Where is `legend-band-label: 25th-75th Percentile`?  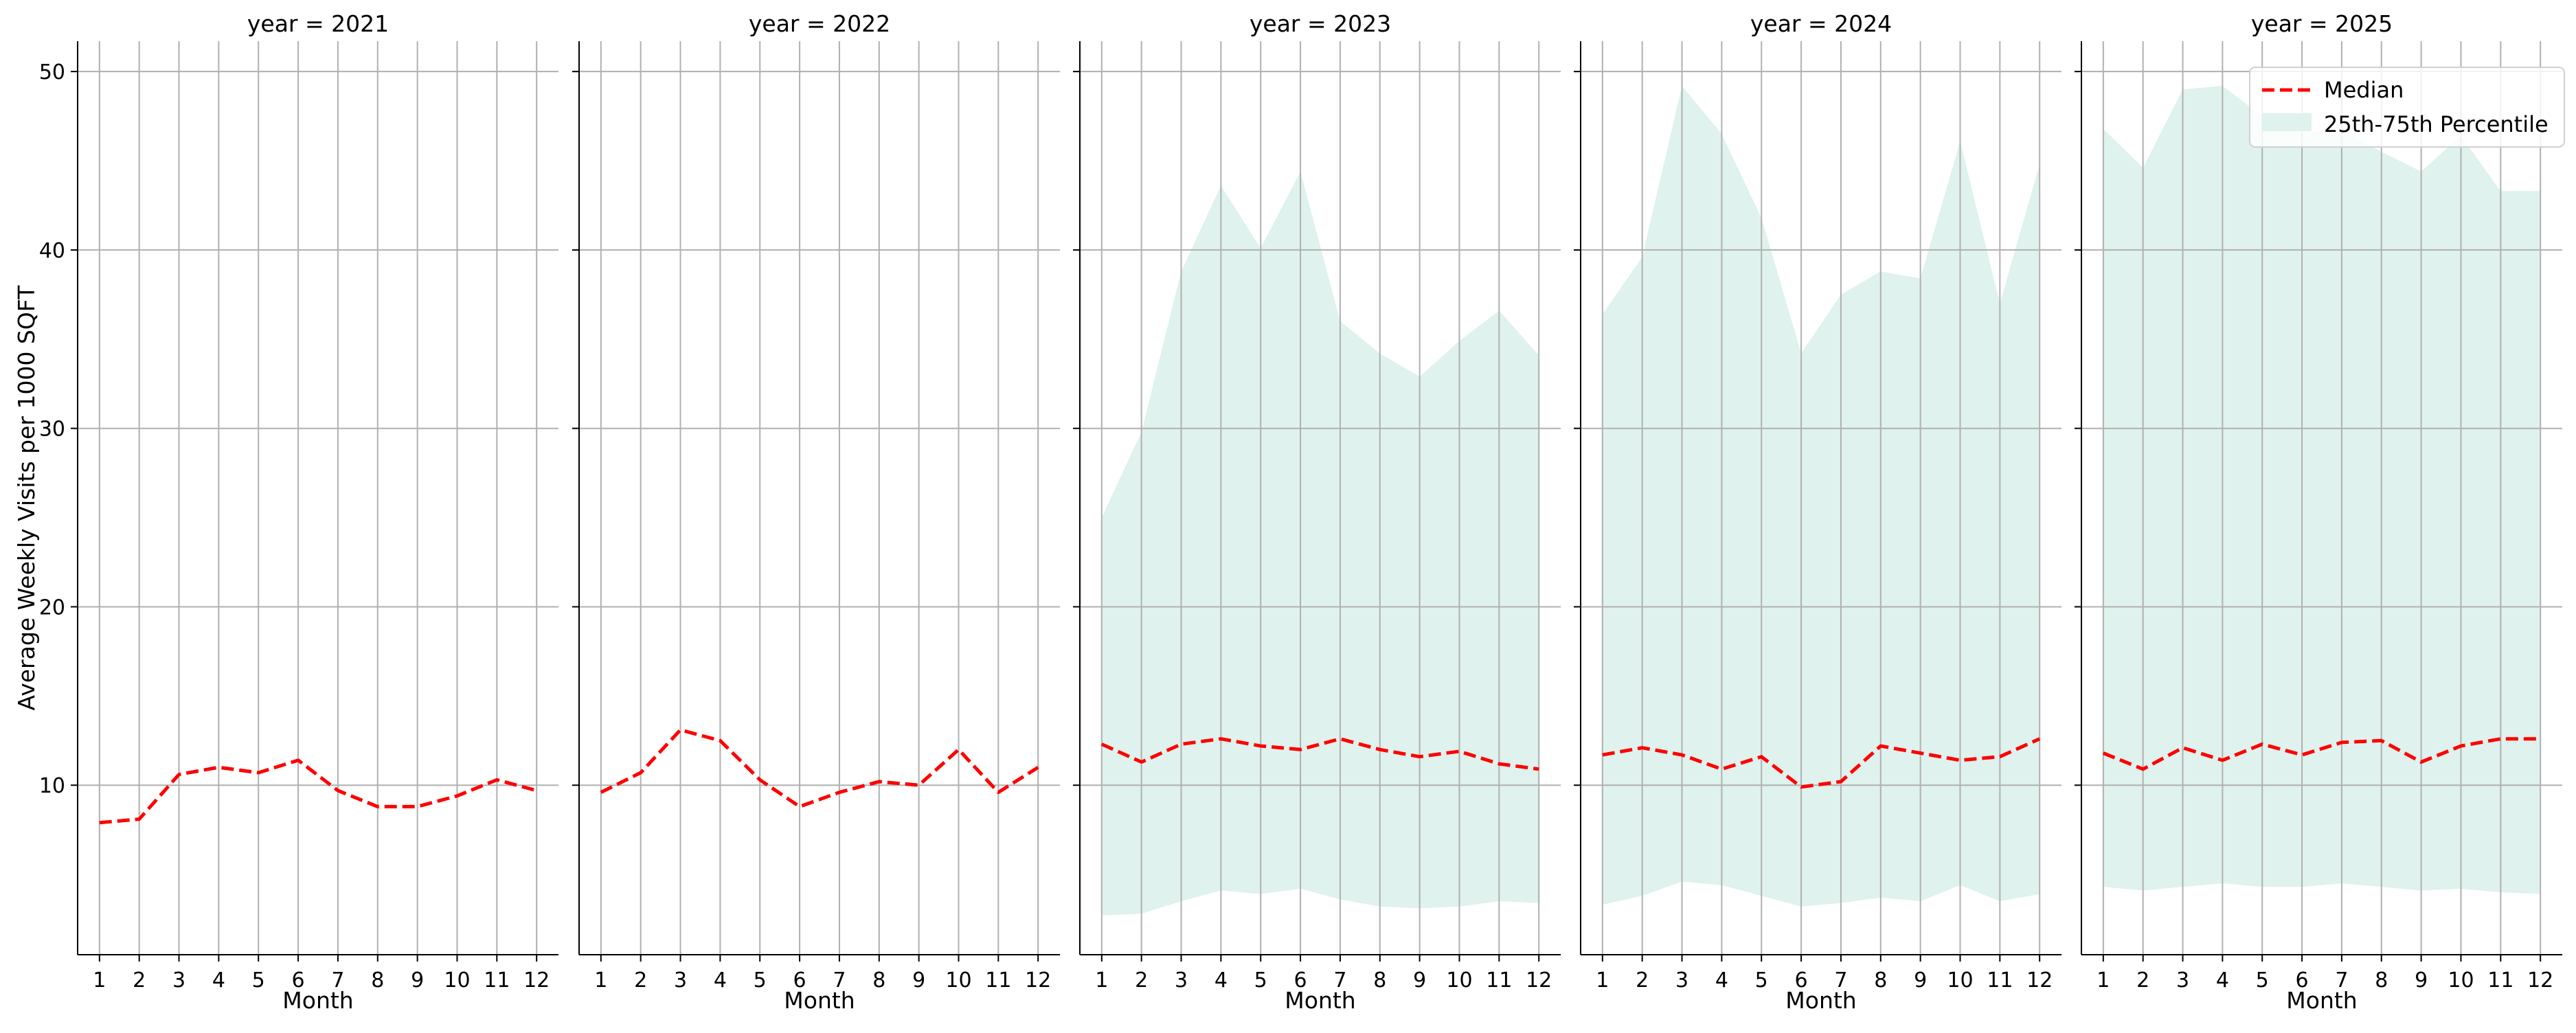 legend-band-label: 25th-75th Percentile is located at coordinates (2436, 124).